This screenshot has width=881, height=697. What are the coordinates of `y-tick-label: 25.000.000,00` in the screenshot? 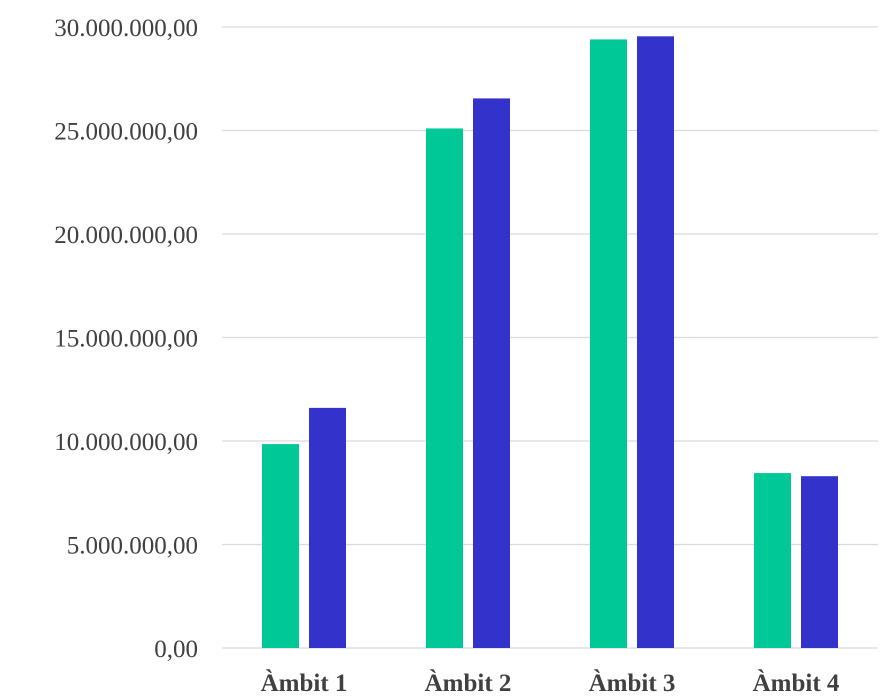 It's located at (126, 132).